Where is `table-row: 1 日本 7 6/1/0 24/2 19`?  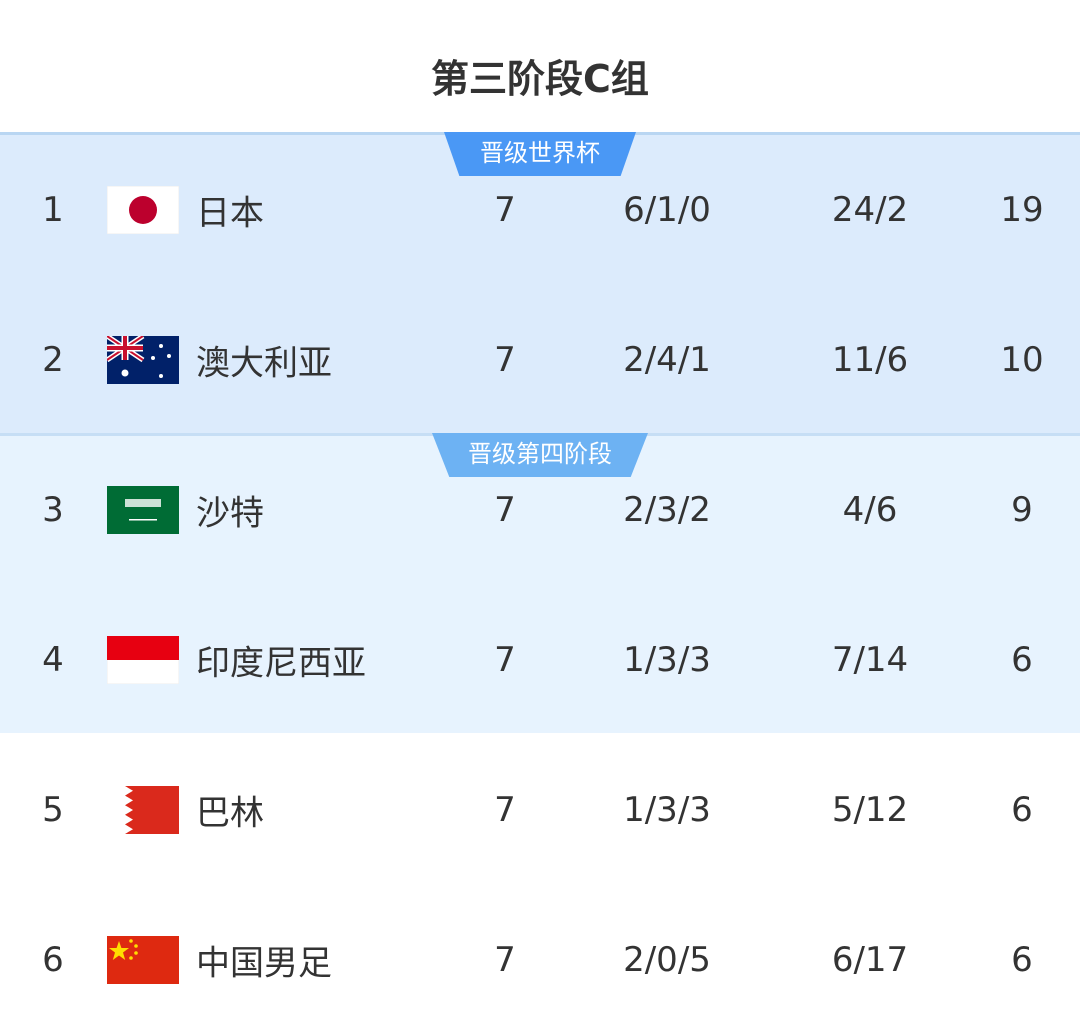 table-row: 1 日本 7 6/1/0 24/2 19 is located at coordinates (540, 210).